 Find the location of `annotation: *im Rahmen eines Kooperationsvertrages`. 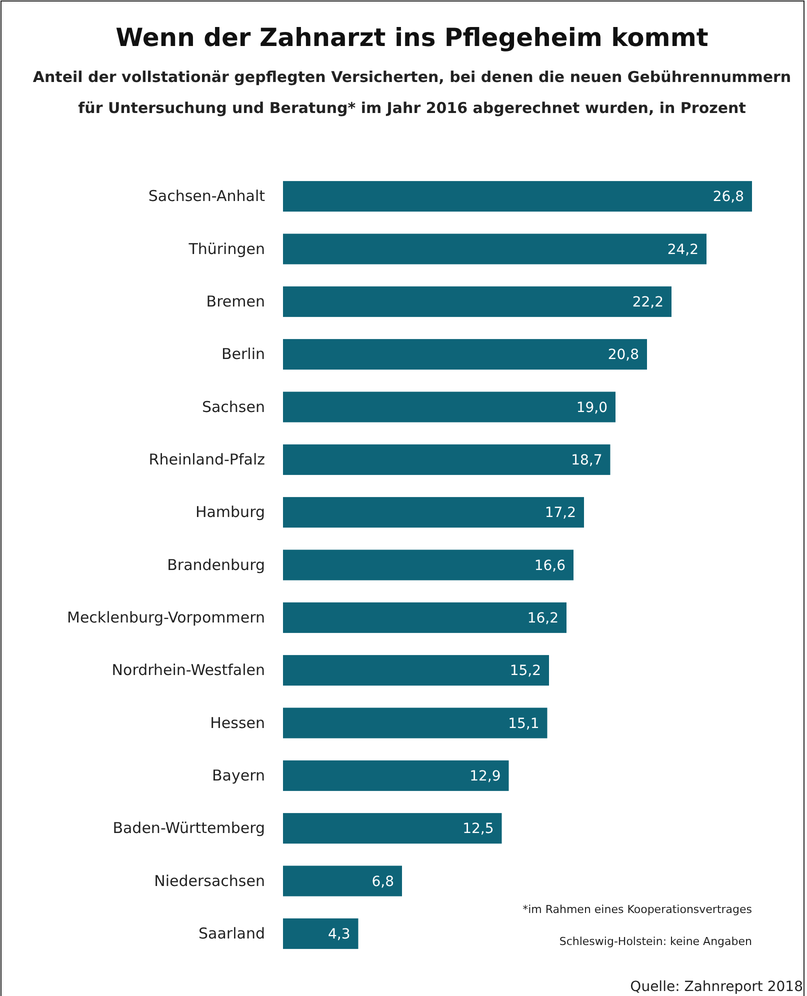

annotation: *im Rahmen eines Kooperationsvertrages is located at coordinates (637, 909).